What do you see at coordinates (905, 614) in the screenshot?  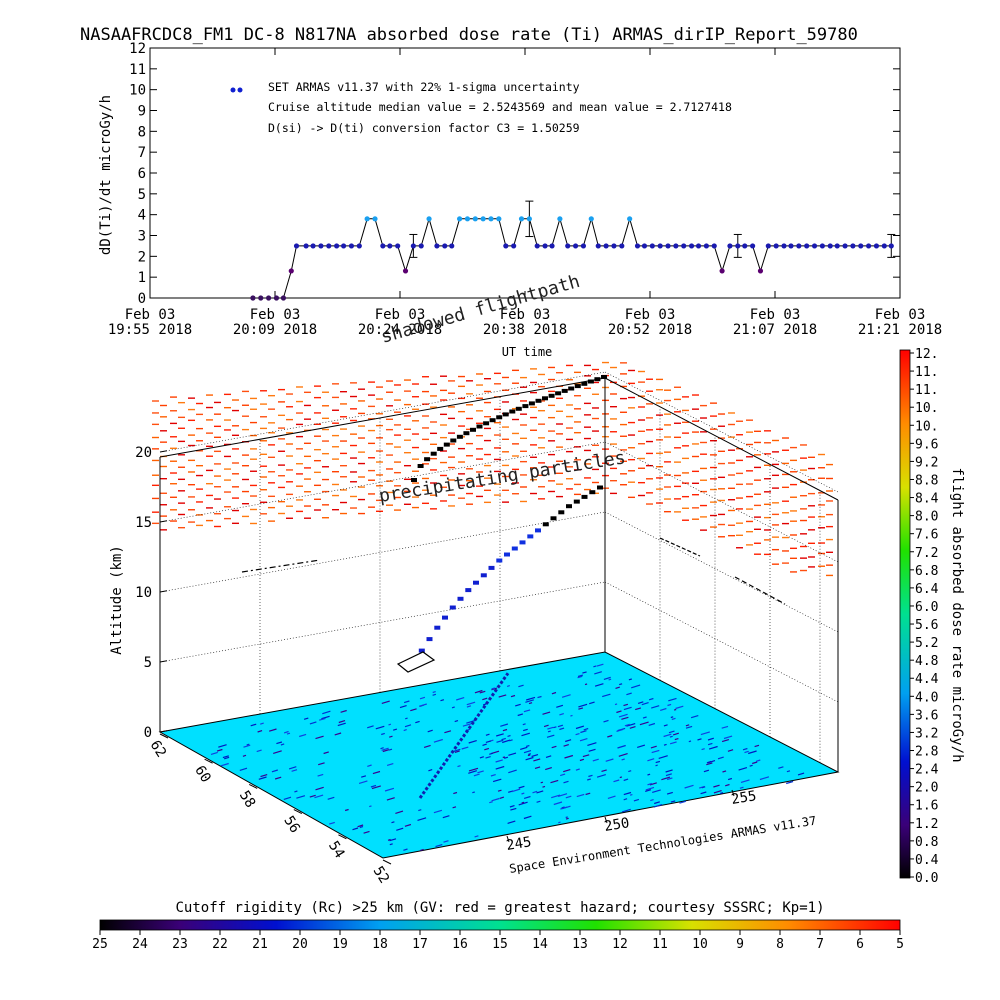 I see `right-colorbar-gradient` at bounding box center [905, 614].